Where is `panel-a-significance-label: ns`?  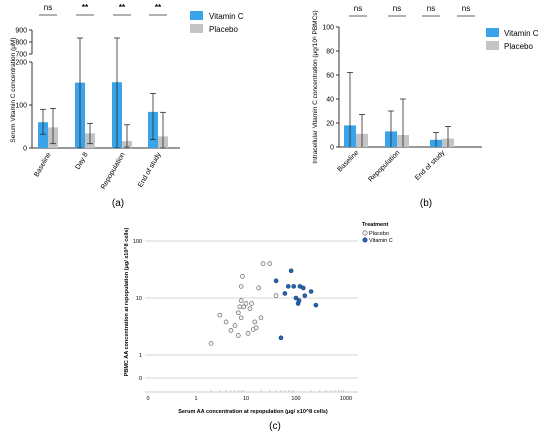
panel-a-significance-label: ns is located at coordinates (48, 7).